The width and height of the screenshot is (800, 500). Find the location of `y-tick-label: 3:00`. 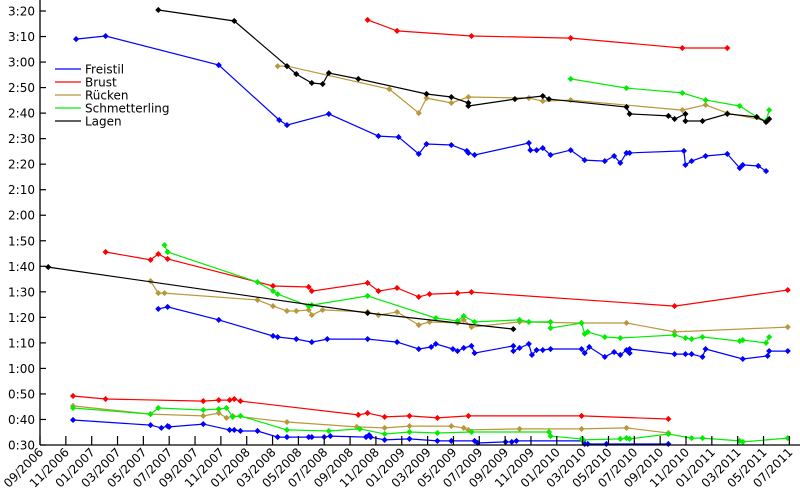

y-tick-label: 3:00 is located at coordinates (21, 63).